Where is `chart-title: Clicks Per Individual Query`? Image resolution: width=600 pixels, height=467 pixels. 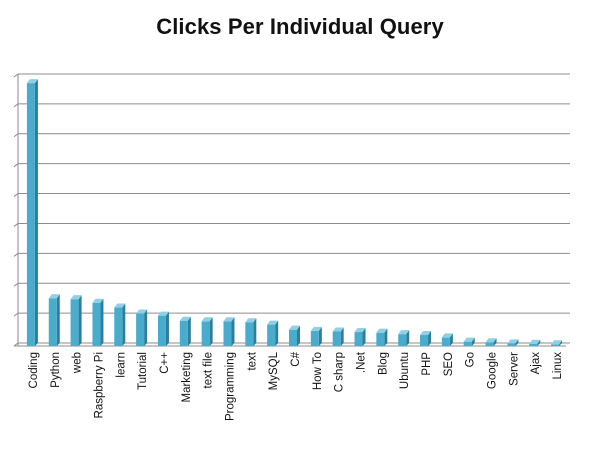 chart-title: Clicks Per Individual Query is located at coordinates (300, 26).